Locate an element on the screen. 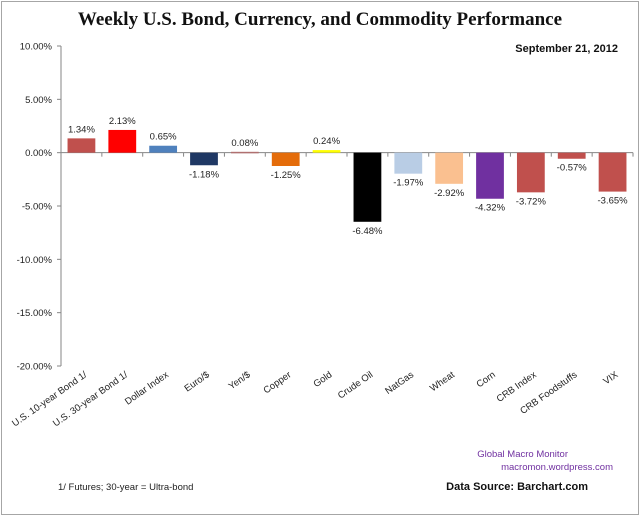 The image size is (640, 516). category-label-0: U.S. 10-year Bond 1/ is located at coordinates (49, 399).